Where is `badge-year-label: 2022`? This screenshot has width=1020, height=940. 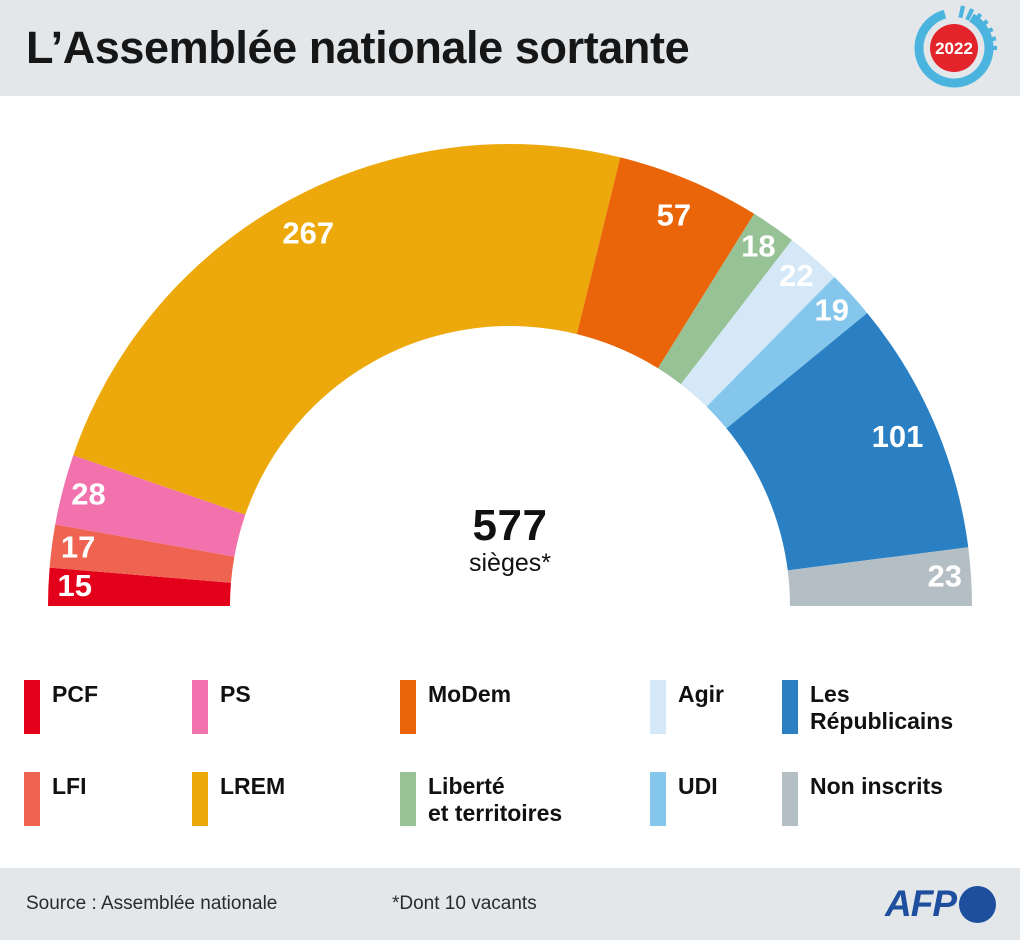
badge-year-label: 2022 is located at coordinates (954, 48).